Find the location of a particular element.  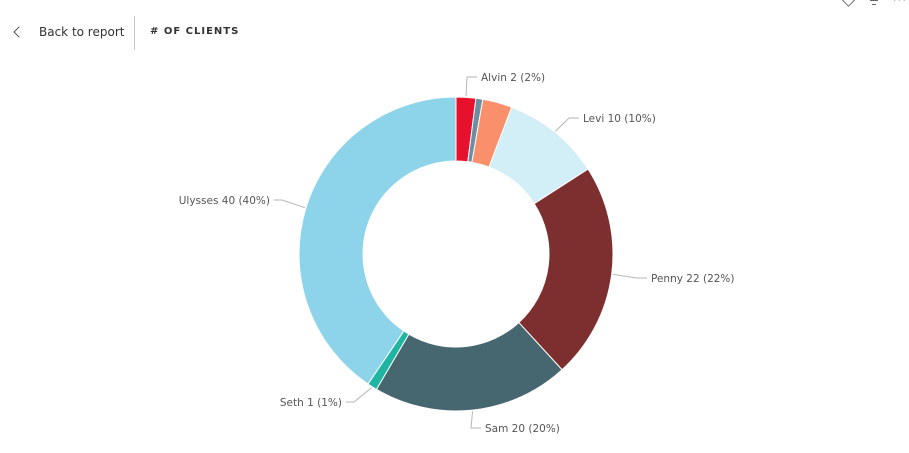

data-label-seth: Seth 1 (1%) is located at coordinates (311, 403).